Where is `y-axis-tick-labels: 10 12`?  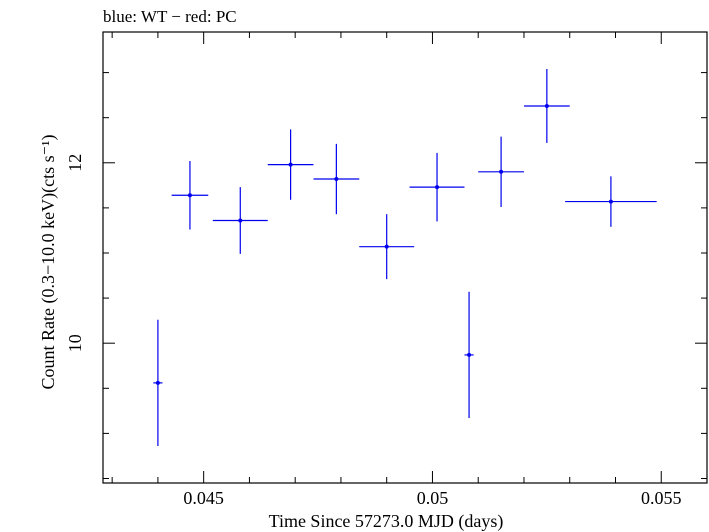
y-axis-tick-labels: 10 12 is located at coordinates (75, 253).